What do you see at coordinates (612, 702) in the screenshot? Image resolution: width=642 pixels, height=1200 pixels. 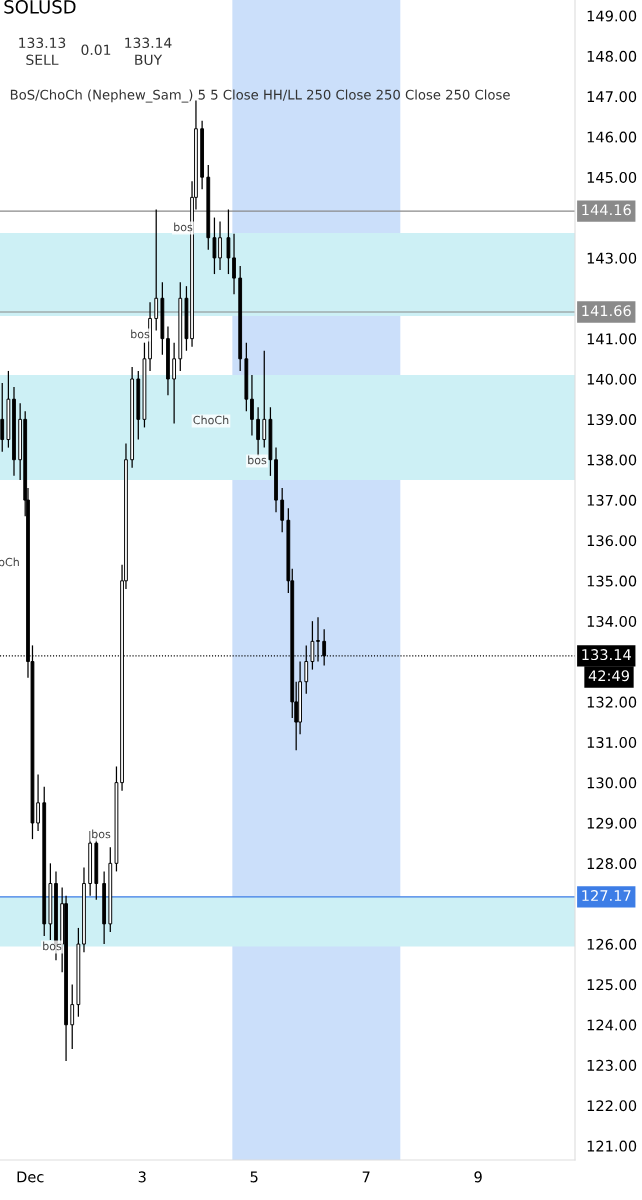 I see `y-tick-label: 132.00` at bounding box center [612, 702].